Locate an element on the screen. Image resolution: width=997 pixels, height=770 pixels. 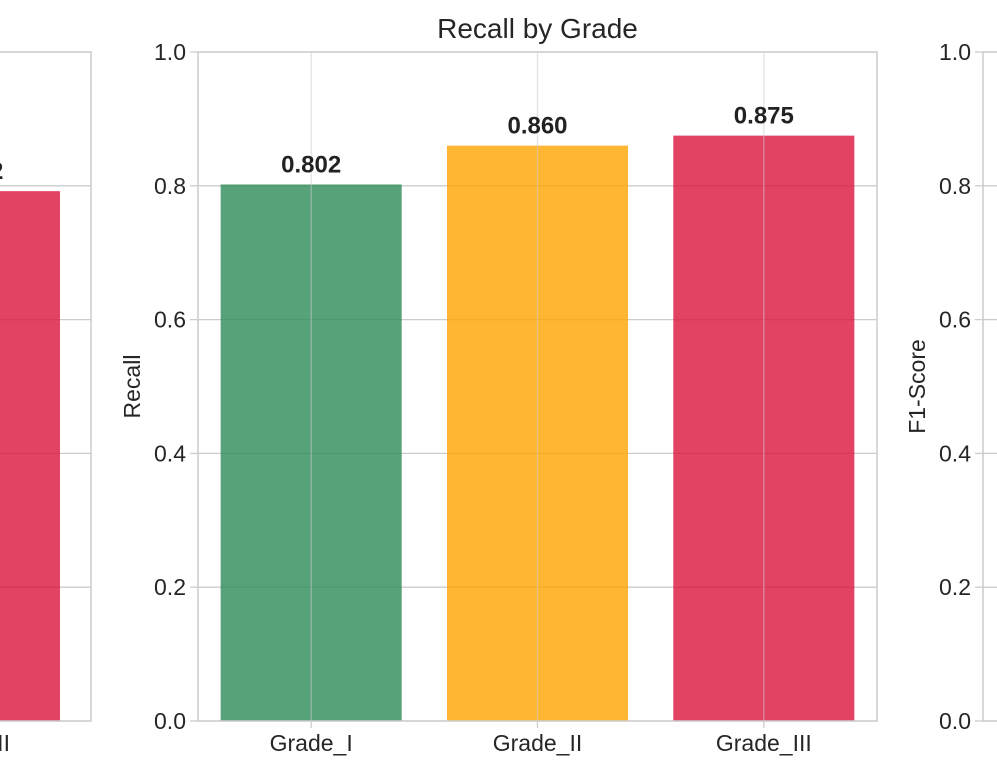
right-gridlines is located at coordinates (986, 386).